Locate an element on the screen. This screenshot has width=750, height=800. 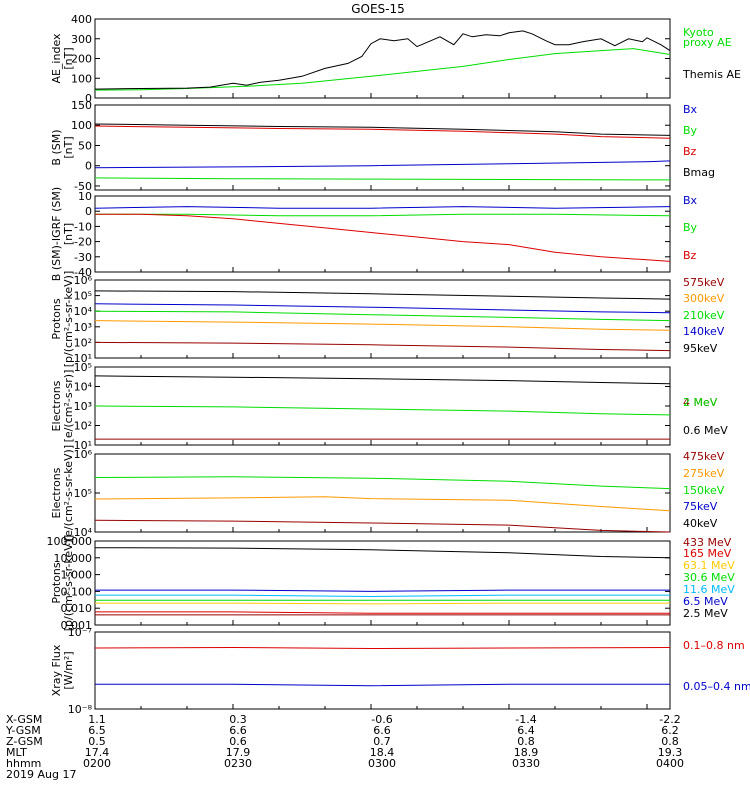
panel-6-legend-3: 30.6 MeV is located at coordinates (709, 577).